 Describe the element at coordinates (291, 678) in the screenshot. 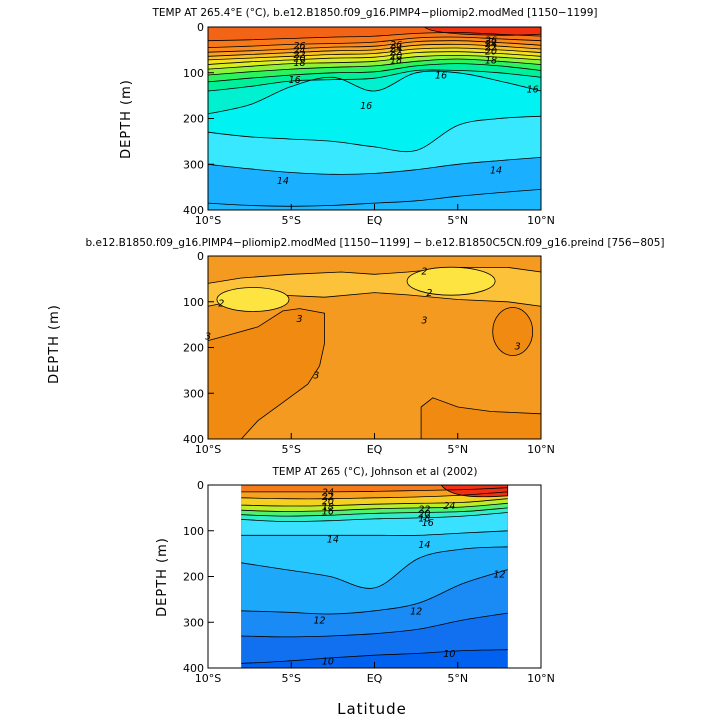

I see `panel-3-xtick-label: 5°S` at that location.